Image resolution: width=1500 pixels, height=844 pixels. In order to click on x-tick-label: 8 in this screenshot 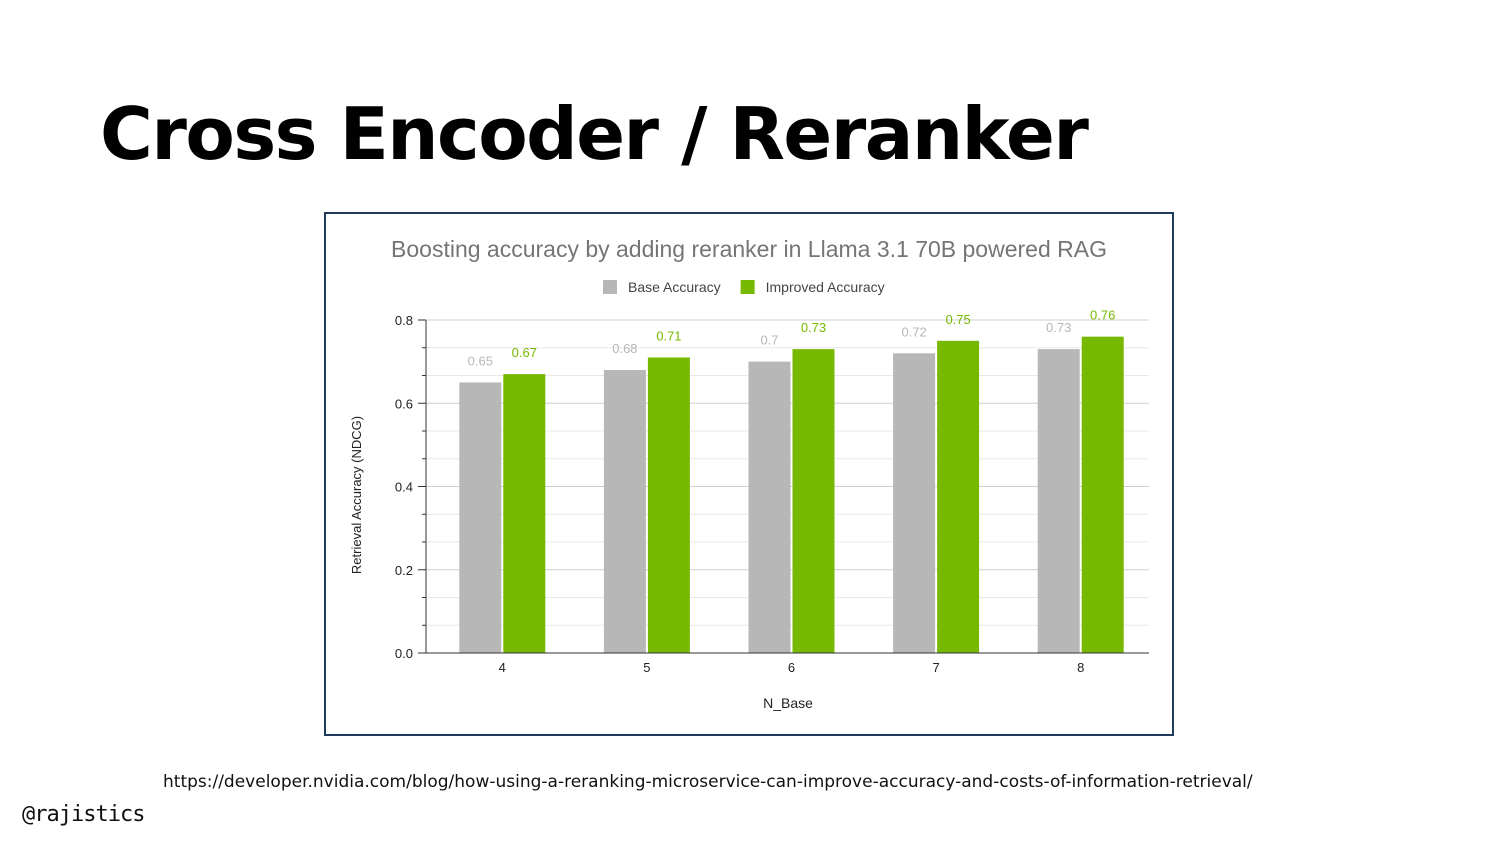, I will do `click(1080, 667)`.